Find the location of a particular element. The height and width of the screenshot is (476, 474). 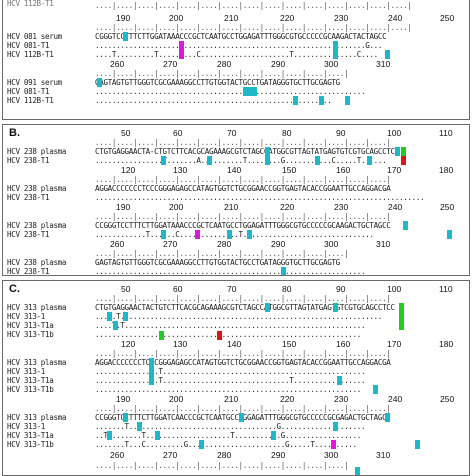

seq-label: HCV 081-T1 is located at coordinates (28, 45).